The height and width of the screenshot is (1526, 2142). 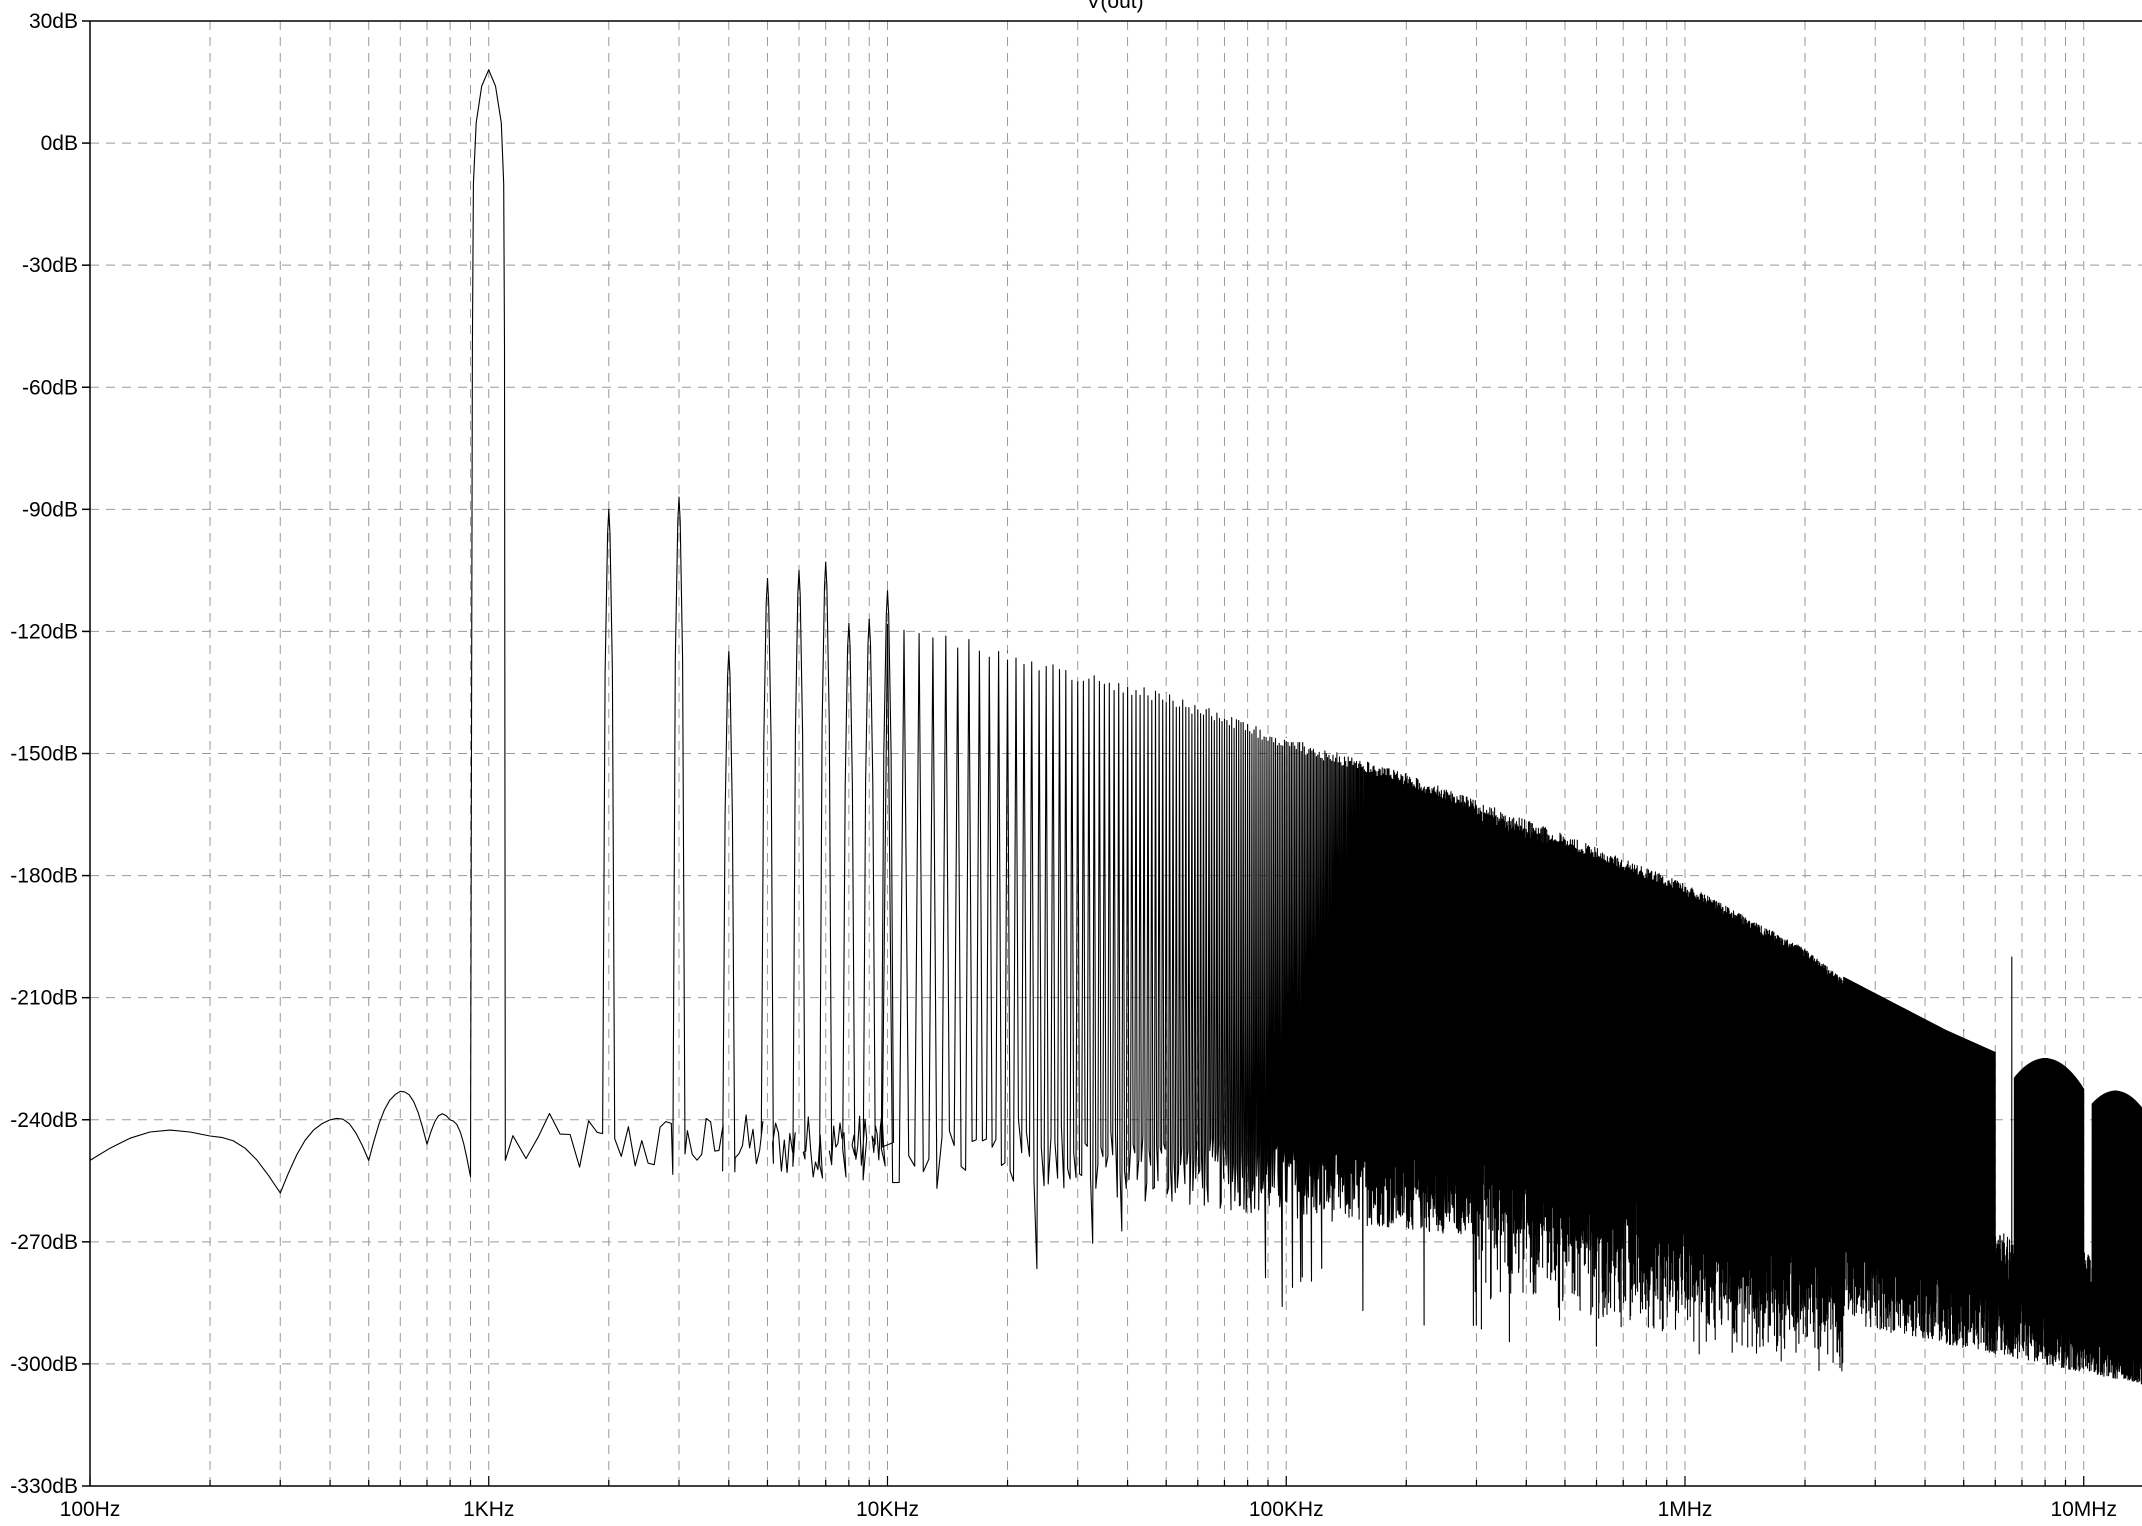 What do you see at coordinates (50, 509) in the screenshot?
I see `y-tick-label: -90dB` at bounding box center [50, 509].